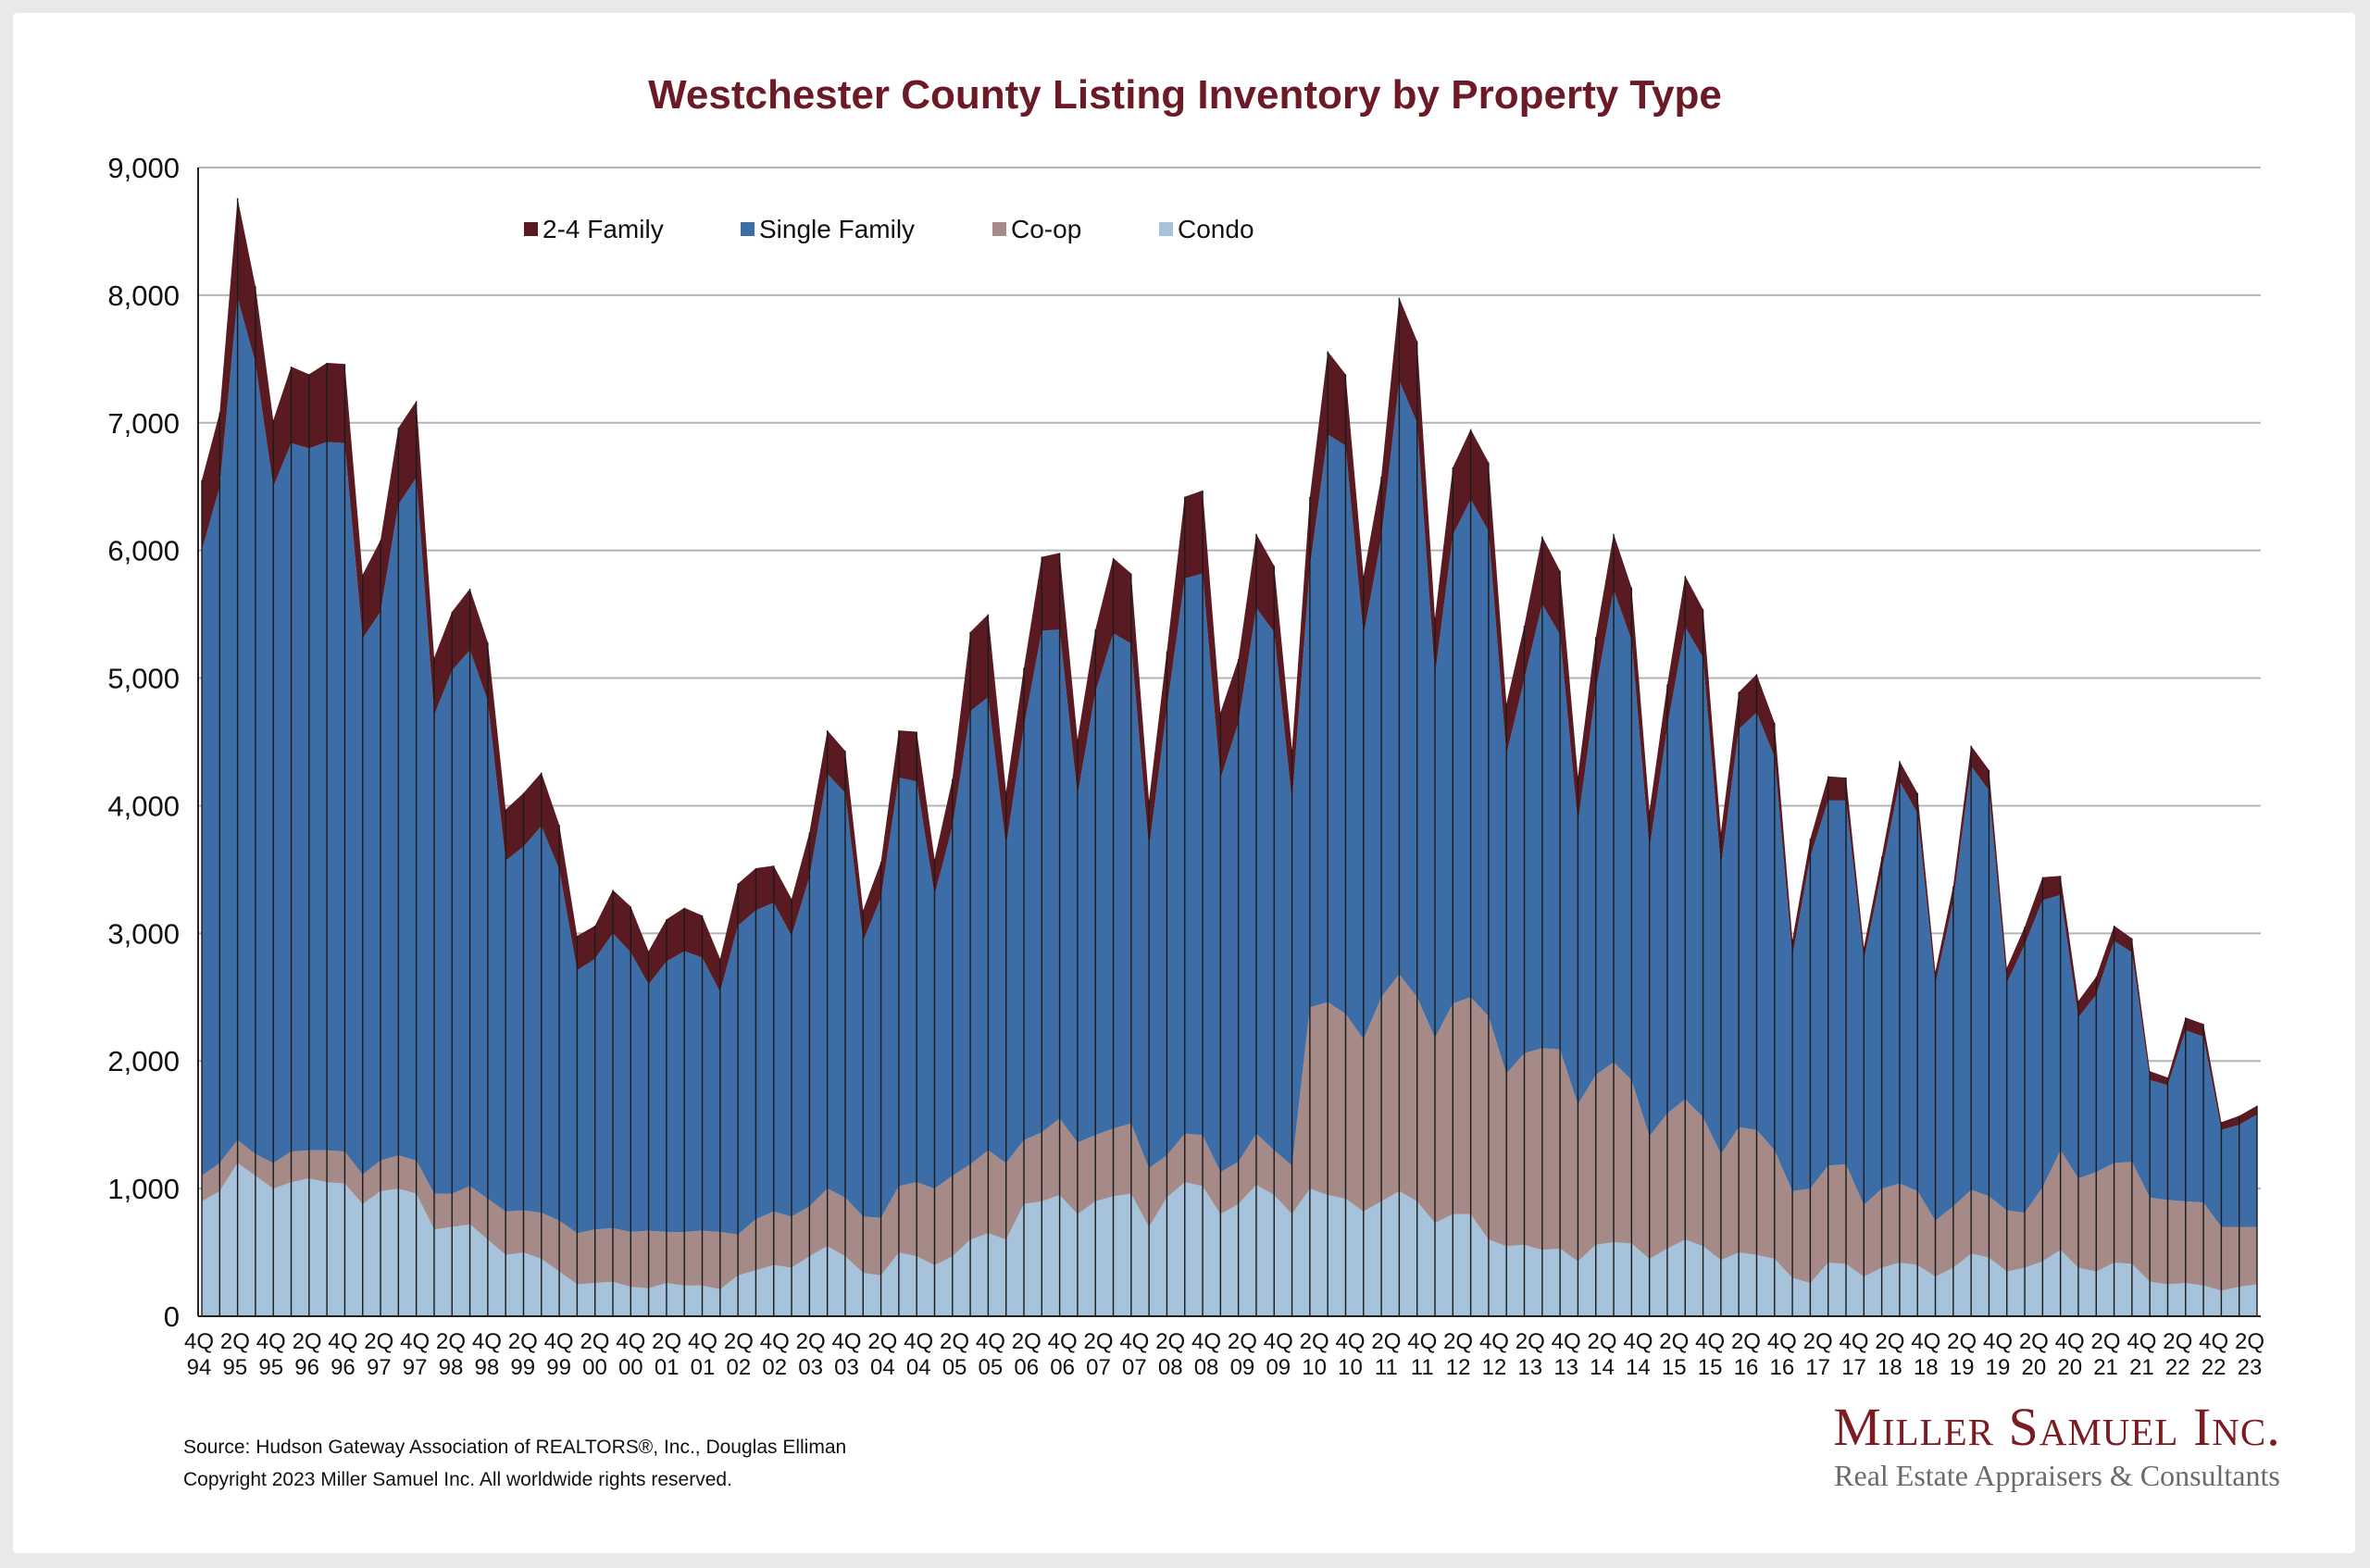 The height and width of the screenshot is (1568, 2370). Describe the element at coordinates (1962, 1367) in the screenshot. I see `x-tick-label-year: 19` at that location.